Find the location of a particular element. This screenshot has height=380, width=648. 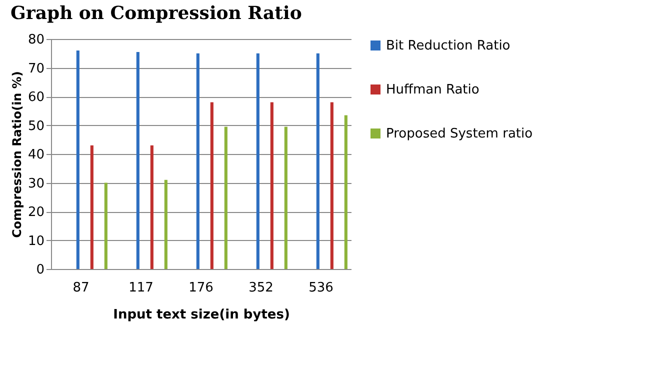

y-tick-label: 10 is located at coordinates (36, 241).